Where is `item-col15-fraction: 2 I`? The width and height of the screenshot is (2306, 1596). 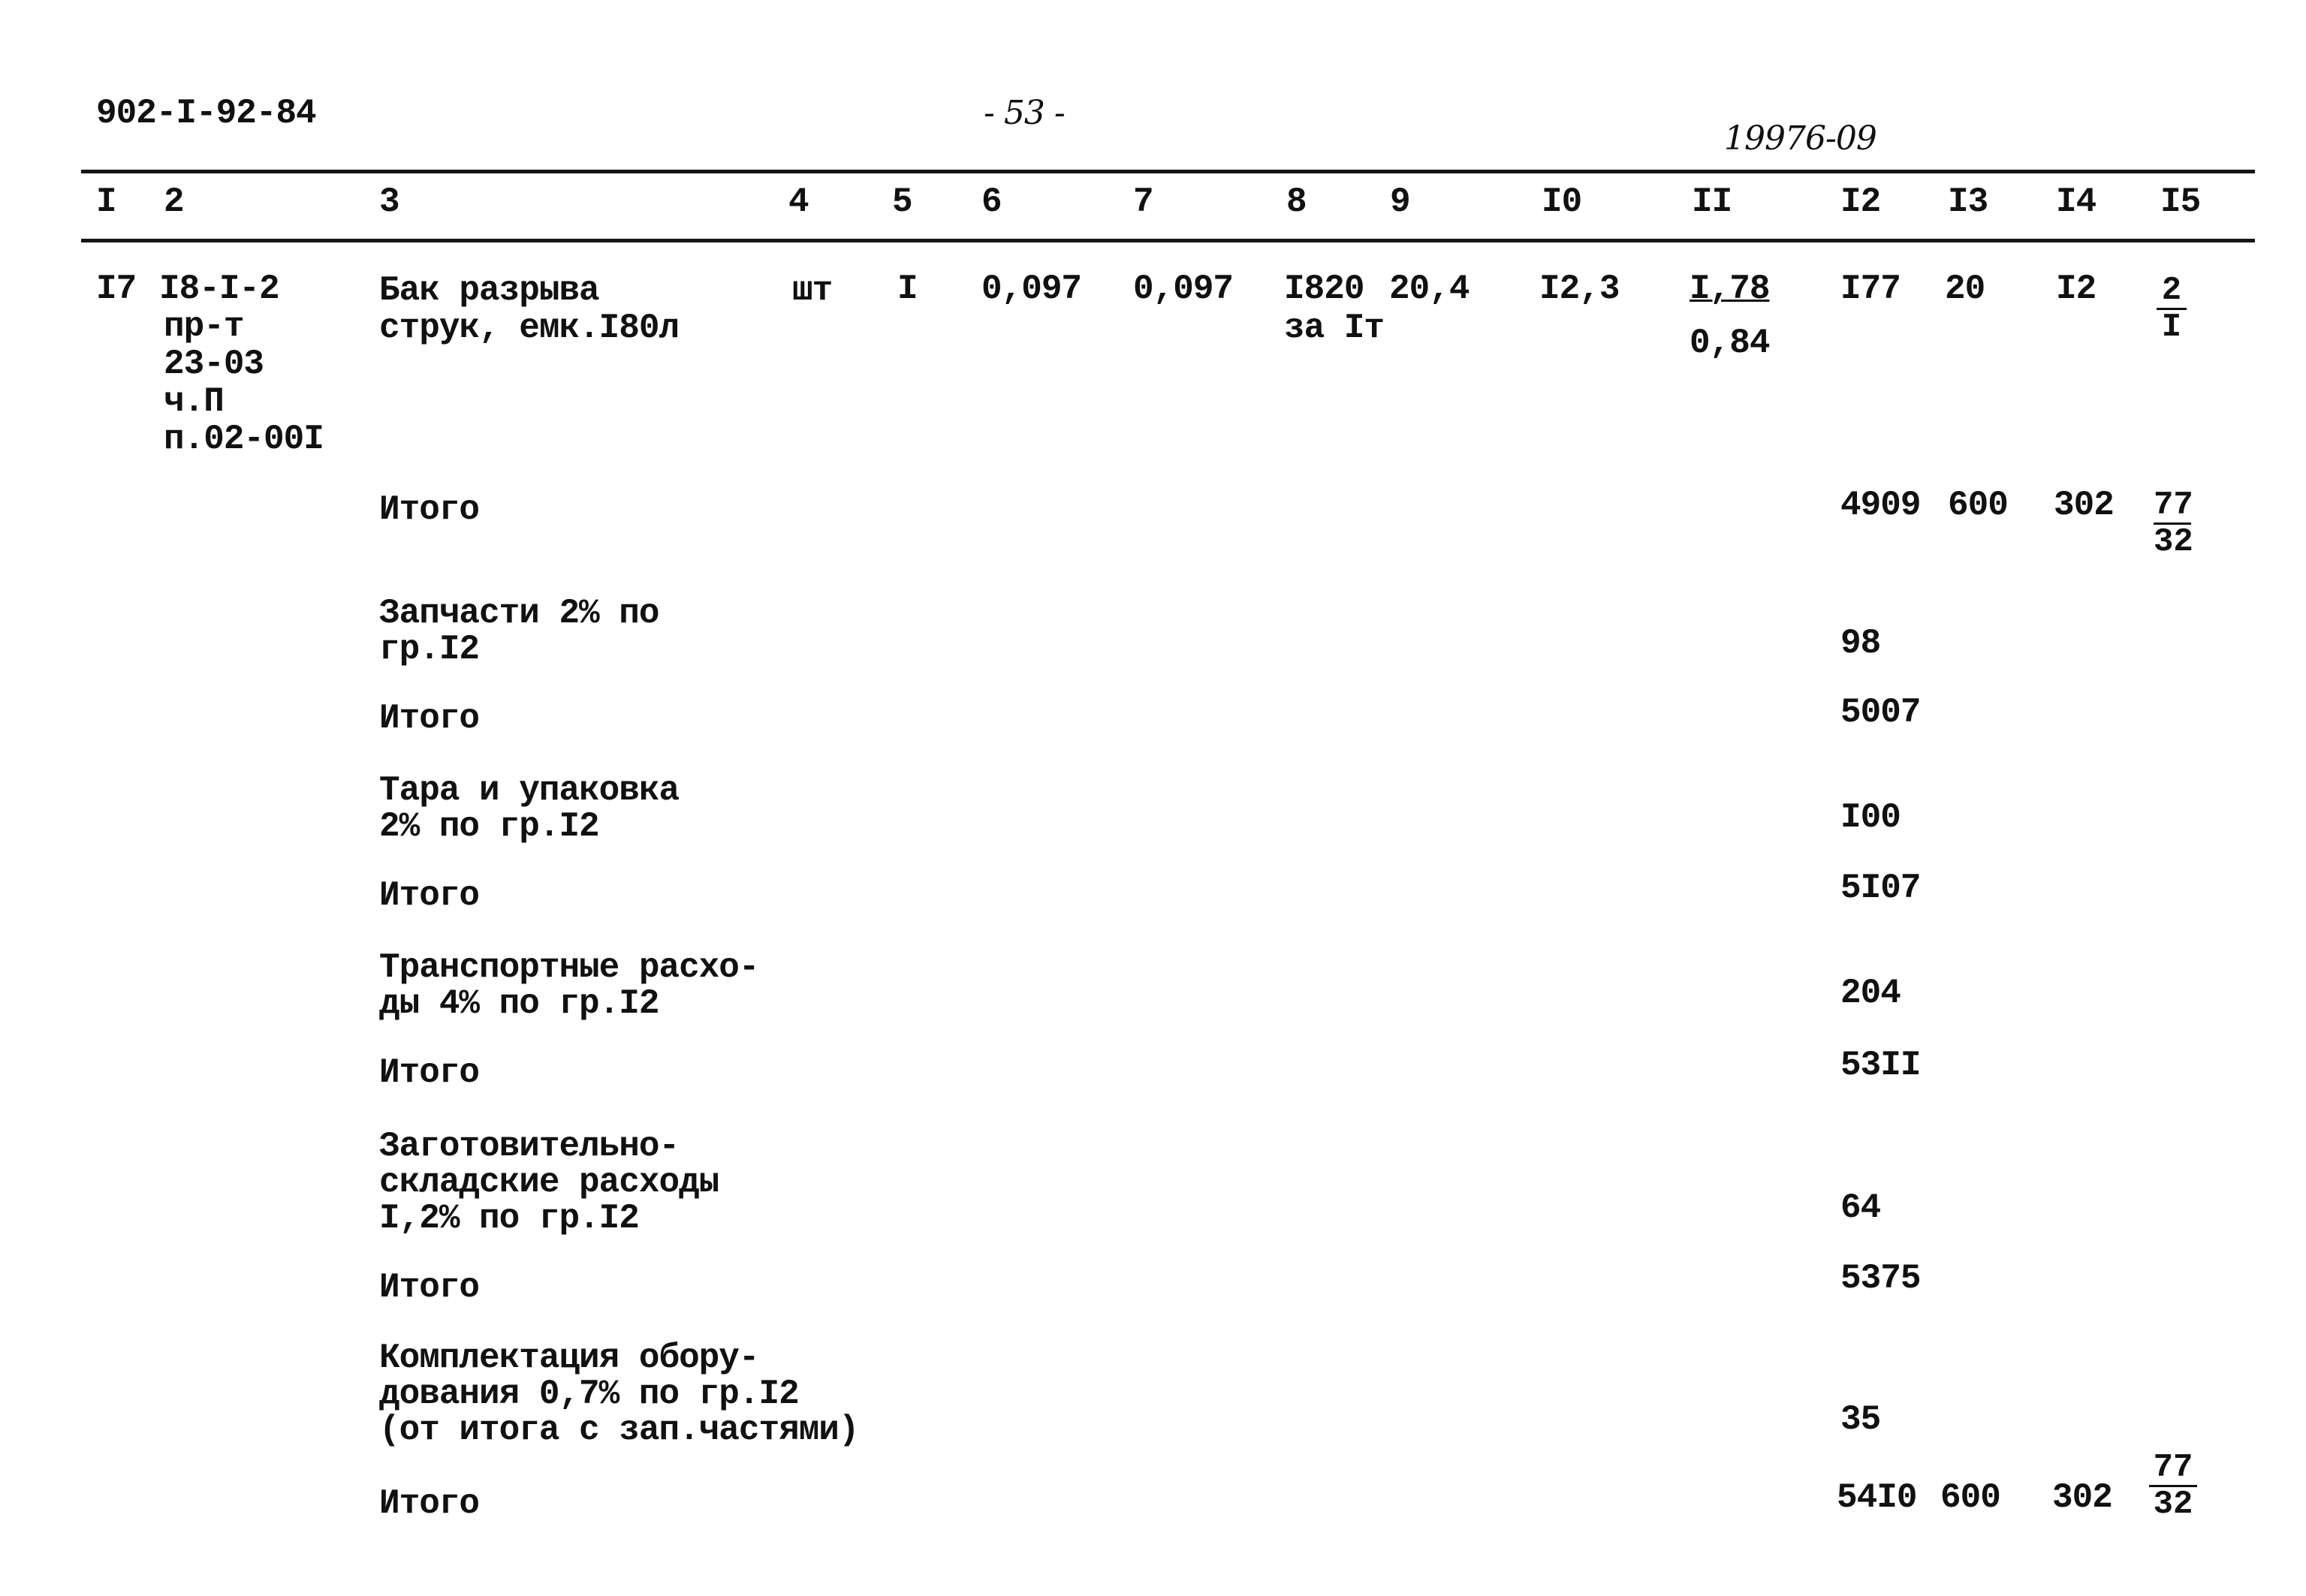
item-col15-fraction: 2 I is located at coordinates (2172, 309).